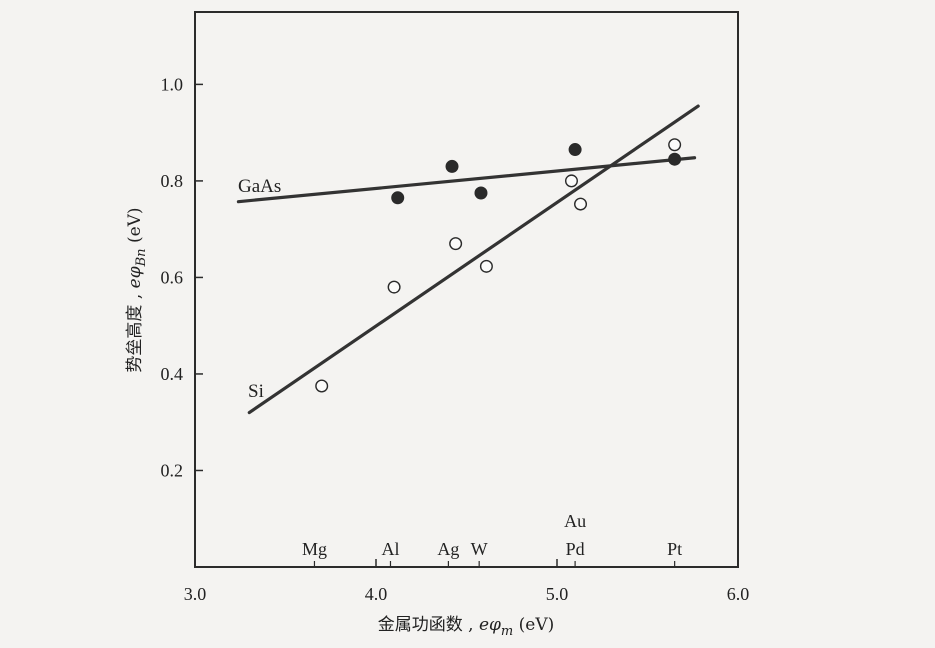 The width and height of the screenshot is (935, 648). Describe the element at coordinates (738, 594) in the screenshot. I see `x-tick-label: 6.0` at that location.